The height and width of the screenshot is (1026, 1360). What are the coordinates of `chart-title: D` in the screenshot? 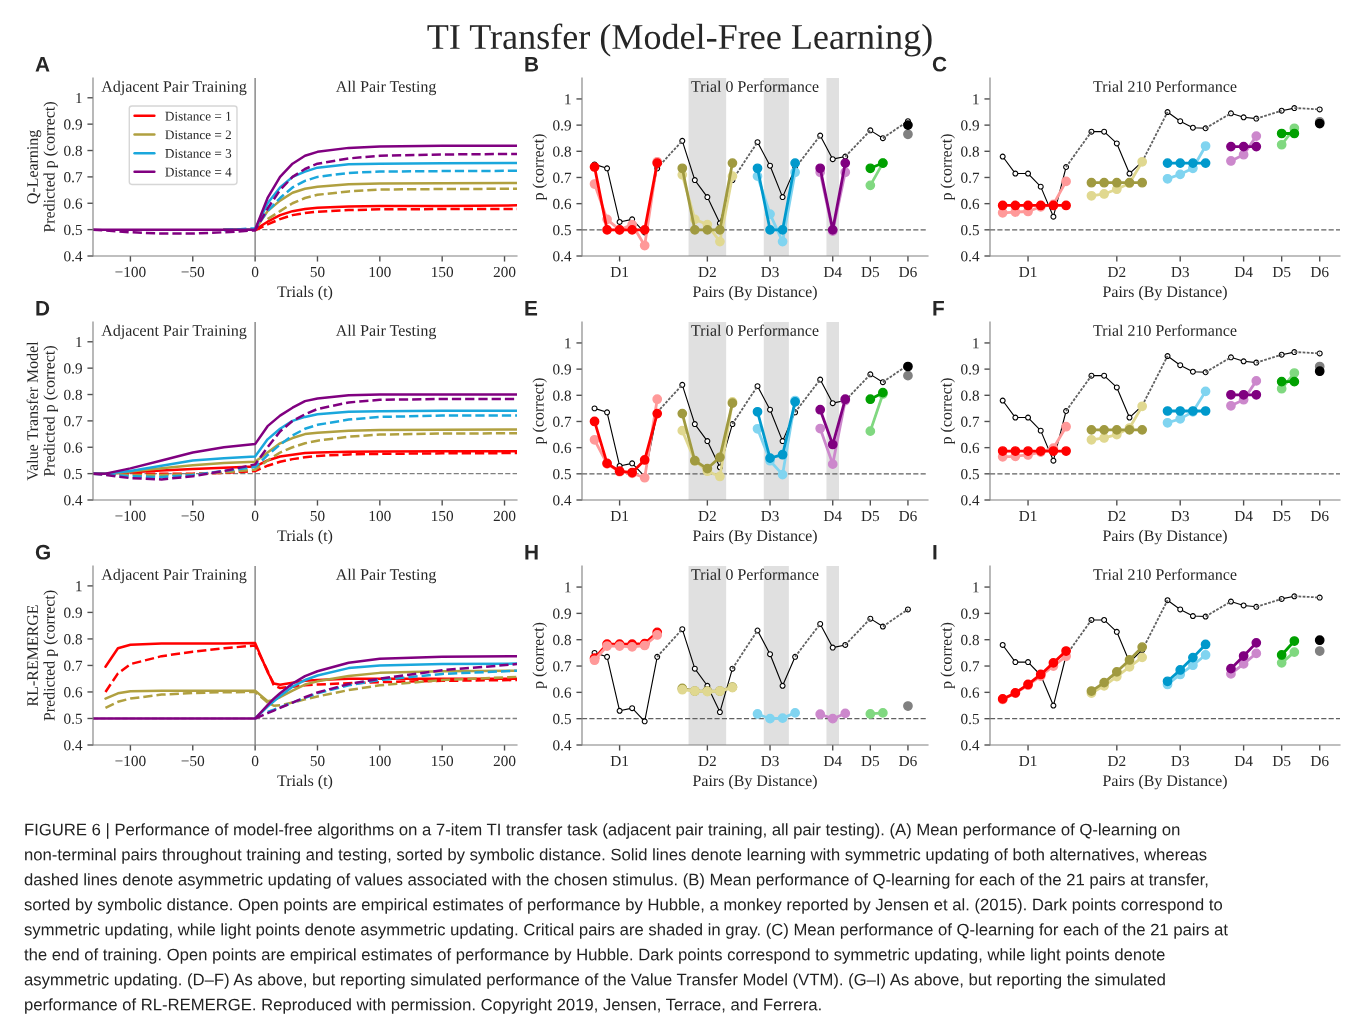 It's located at (43, 308).